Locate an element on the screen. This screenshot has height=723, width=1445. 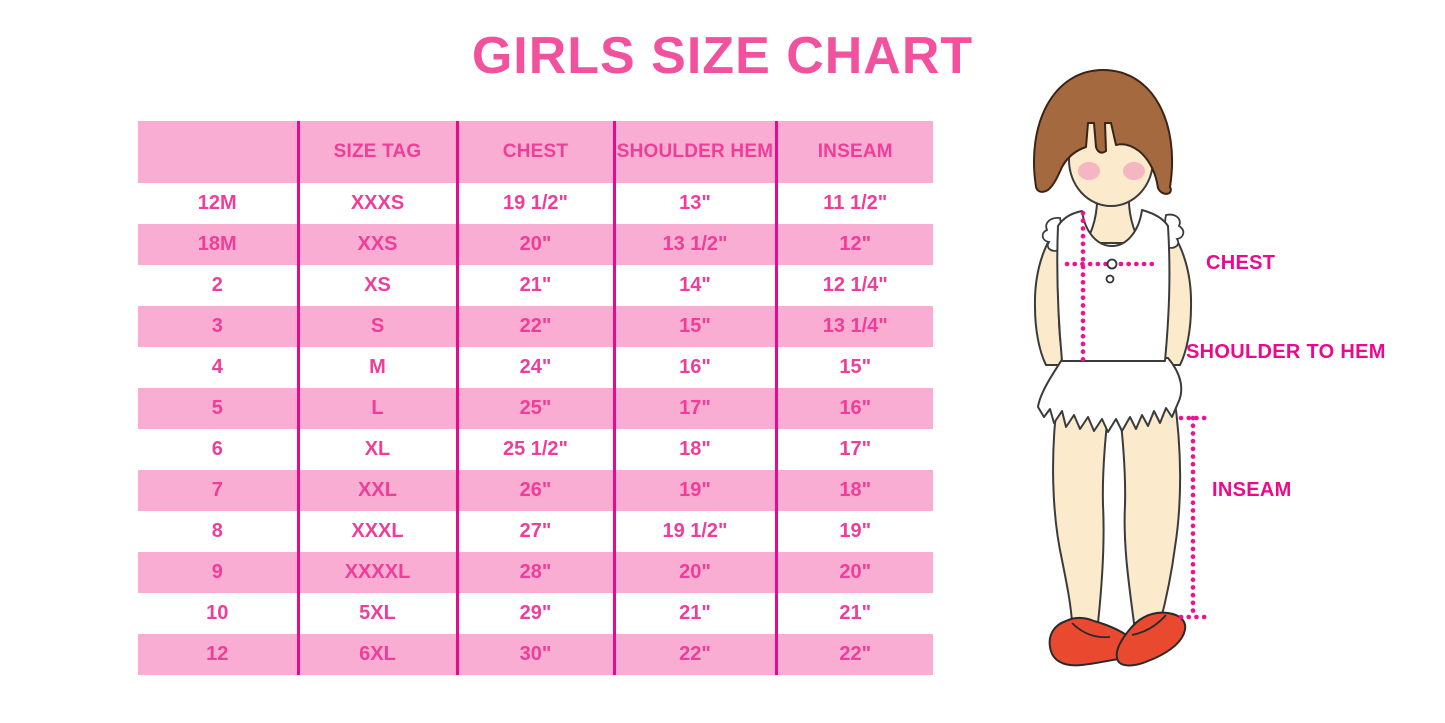
cell-chest: 24" is located at coordinates (534, 367).